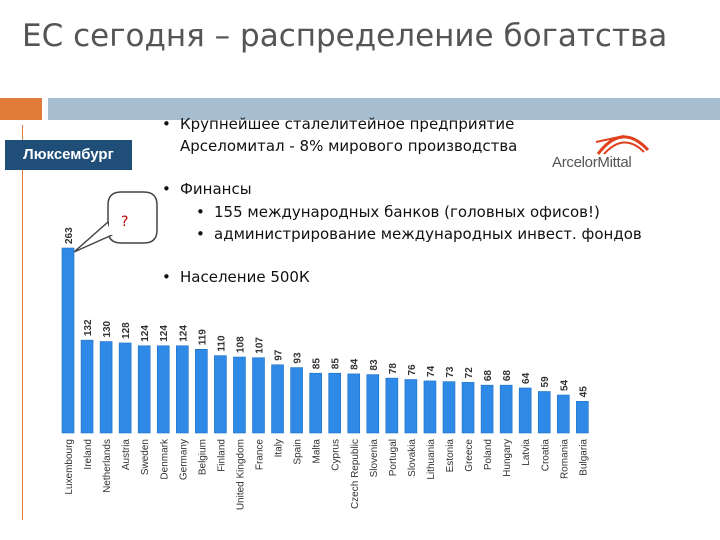  What do you see at coordinates (202, 337) in the screenshot?
I see `data-label: 119` at bounding box center [202, 337].